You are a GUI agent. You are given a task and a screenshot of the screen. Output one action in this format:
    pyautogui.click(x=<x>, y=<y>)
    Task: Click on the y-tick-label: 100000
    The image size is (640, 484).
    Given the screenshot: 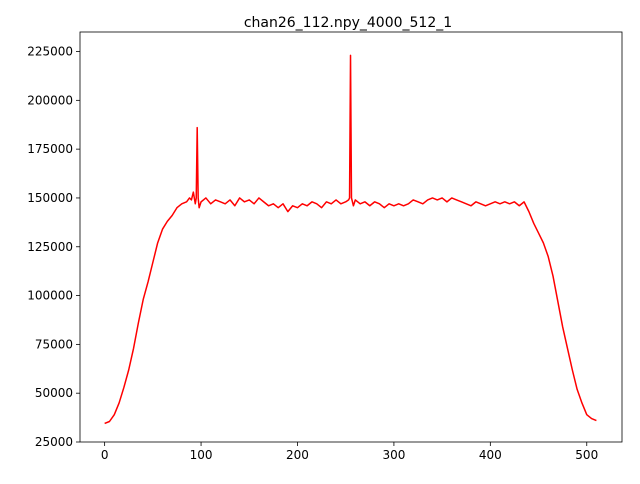 What is the action you would take?
    pyautogui.click(x=50, y=296)
    